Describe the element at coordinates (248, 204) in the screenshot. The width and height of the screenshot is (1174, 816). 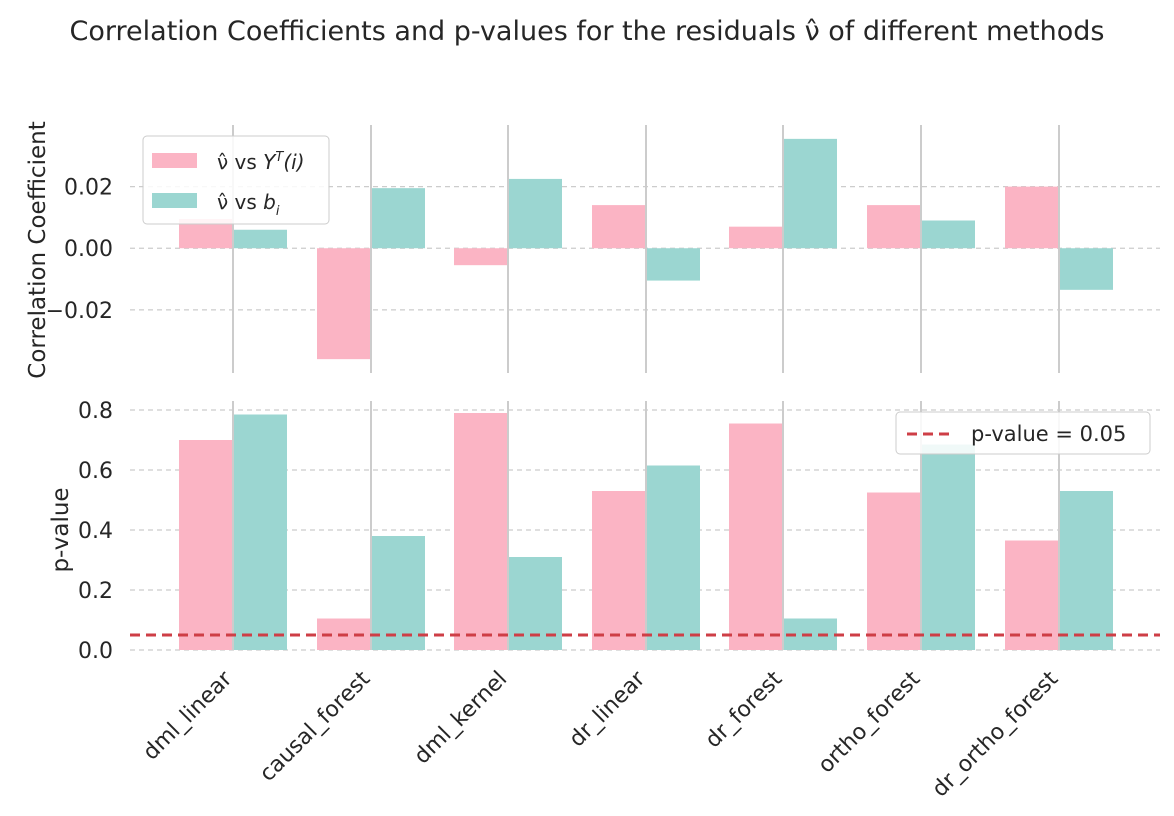
I see `legend-label-series-b: ν̂ vs bi` at that location.